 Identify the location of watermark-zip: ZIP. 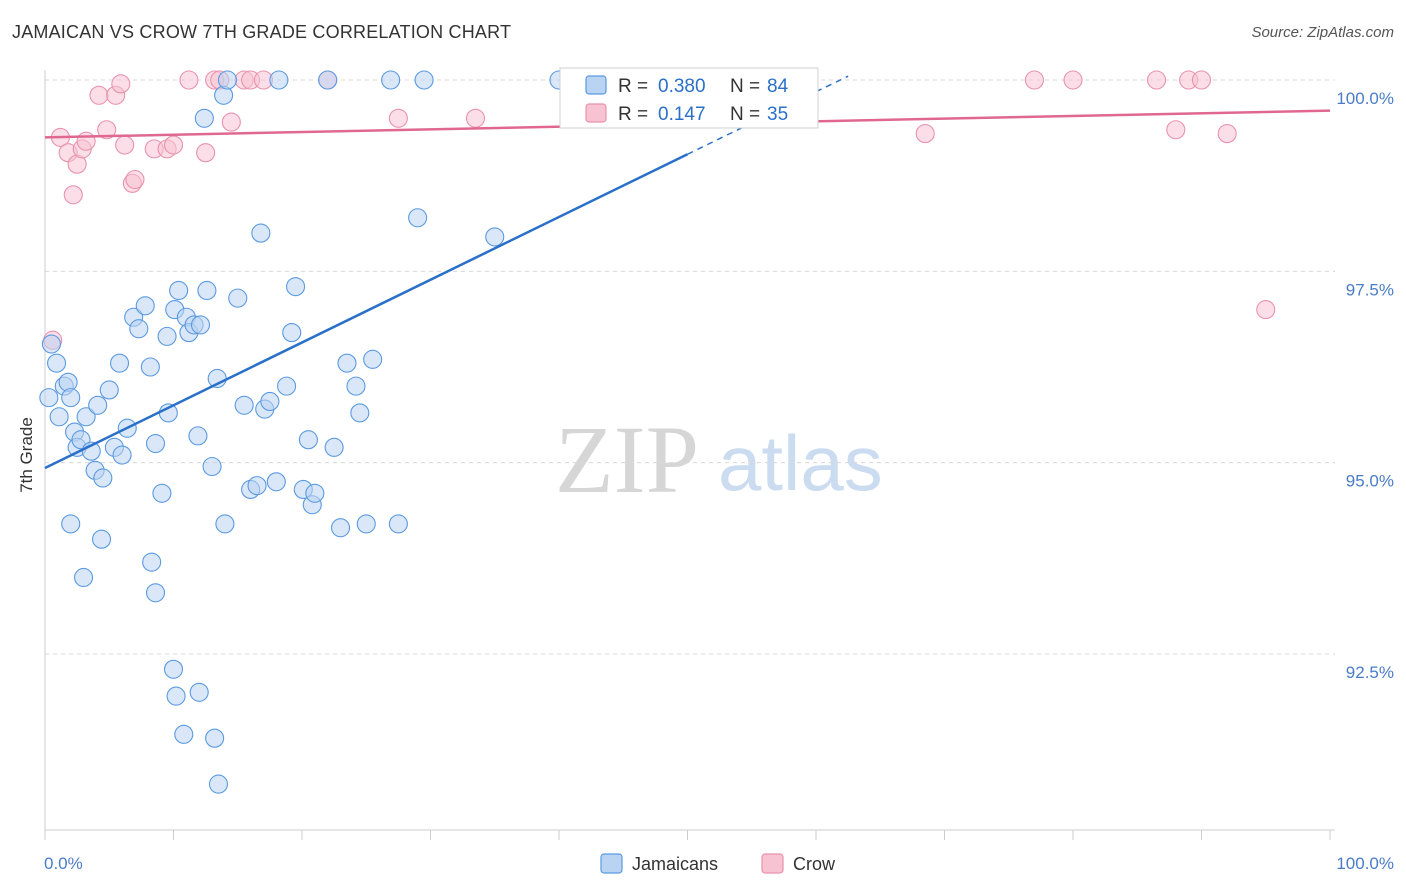
(627, 459).